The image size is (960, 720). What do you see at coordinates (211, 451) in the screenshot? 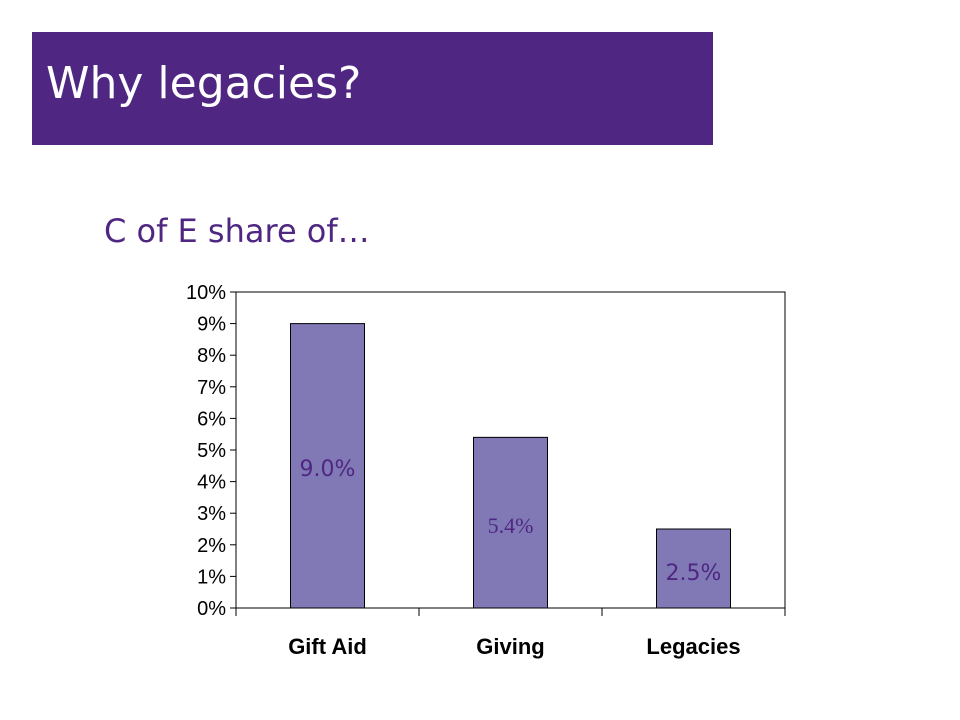
I see `y-tick-label: 5%` at bounding box center [211, 451].